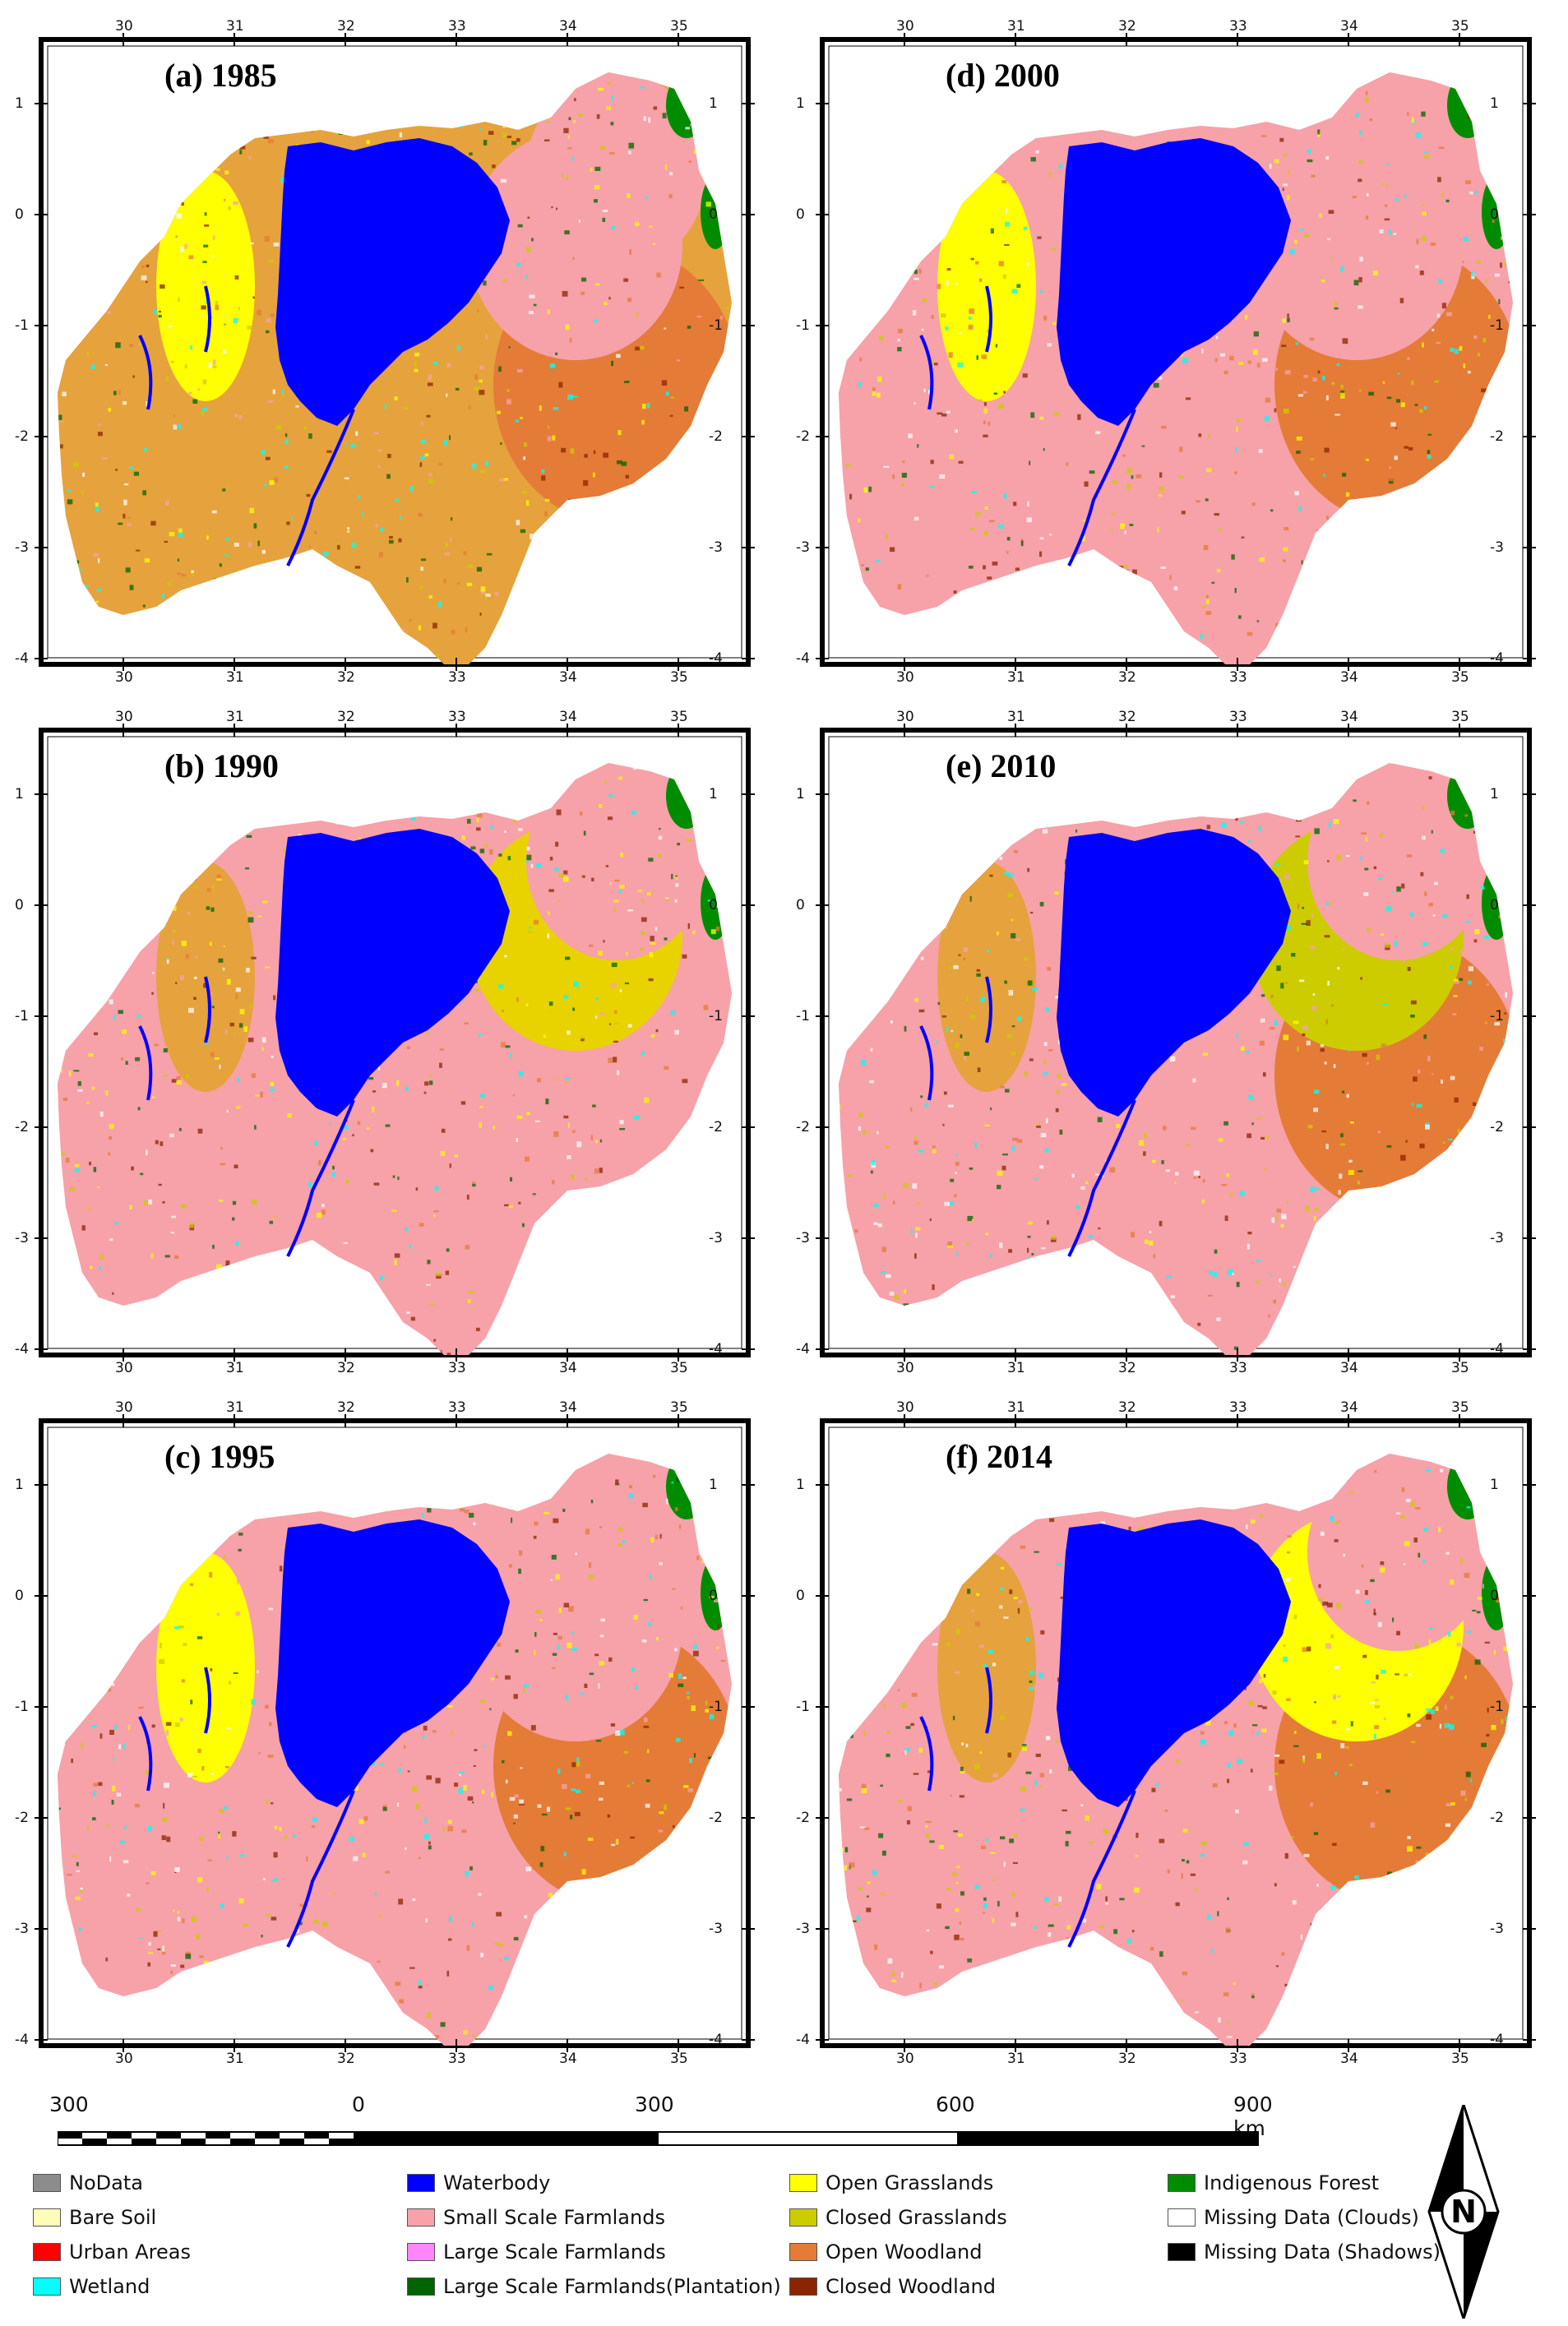  I want to click on lon-tick-label-bottom: 34, so click(1349, 677).